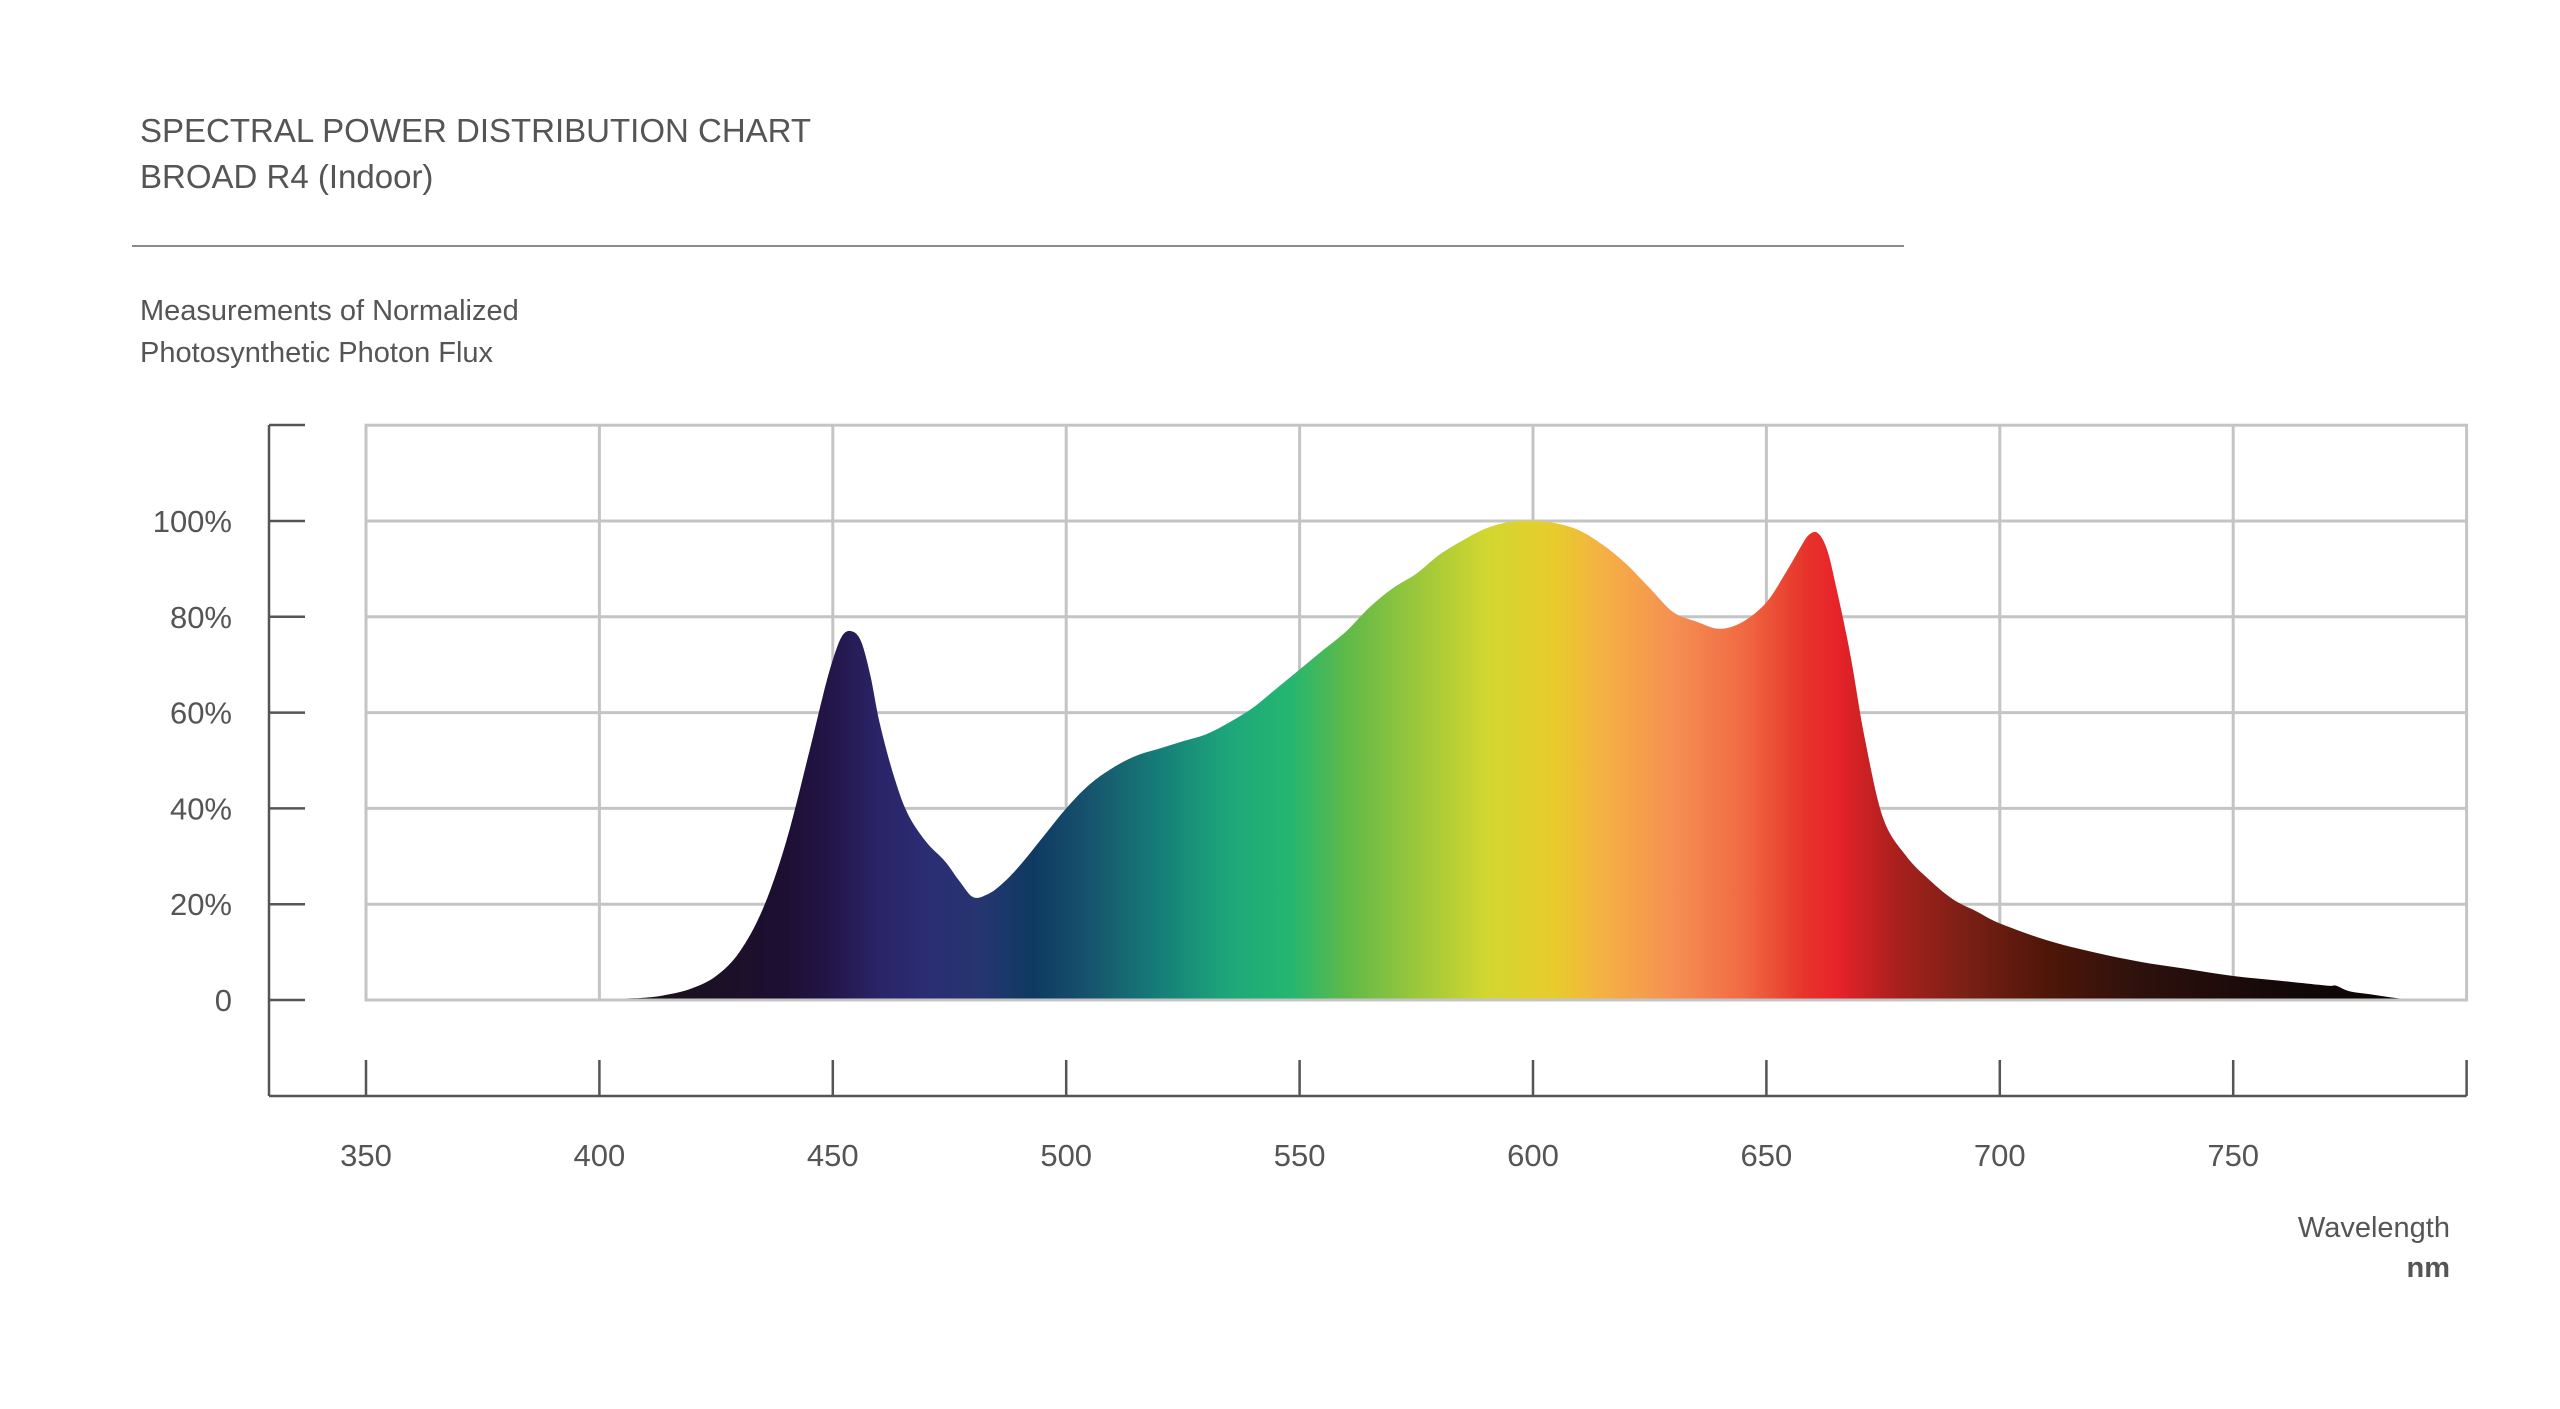 The image size is (2560, 1409). What do you see at coordinates (201, 617) in the screenshot?
I see `y-tick-label: 80%` at bounding box center [201, 617].